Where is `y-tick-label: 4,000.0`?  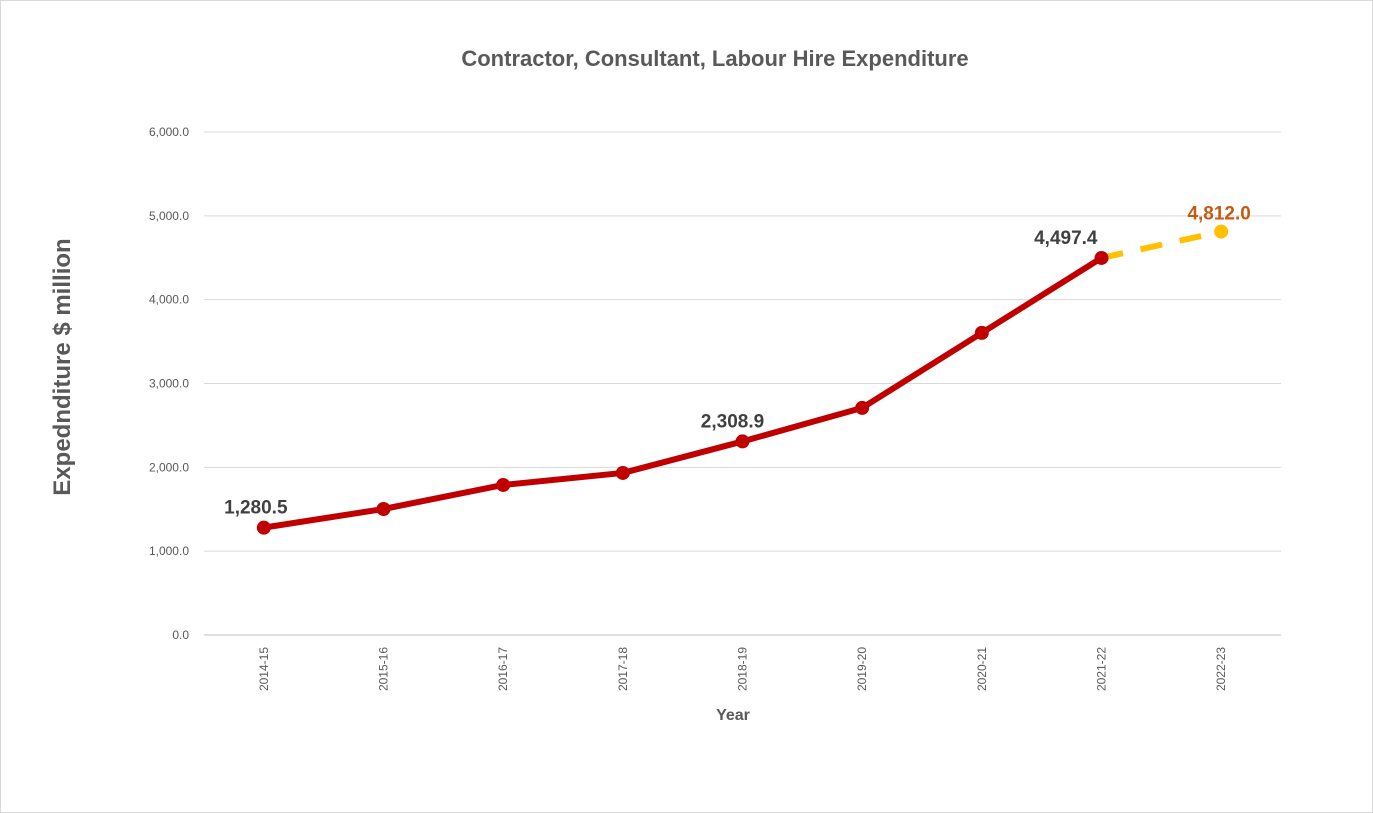 y-tick-label: 4,000.0 is located at coordinates (169, 300).